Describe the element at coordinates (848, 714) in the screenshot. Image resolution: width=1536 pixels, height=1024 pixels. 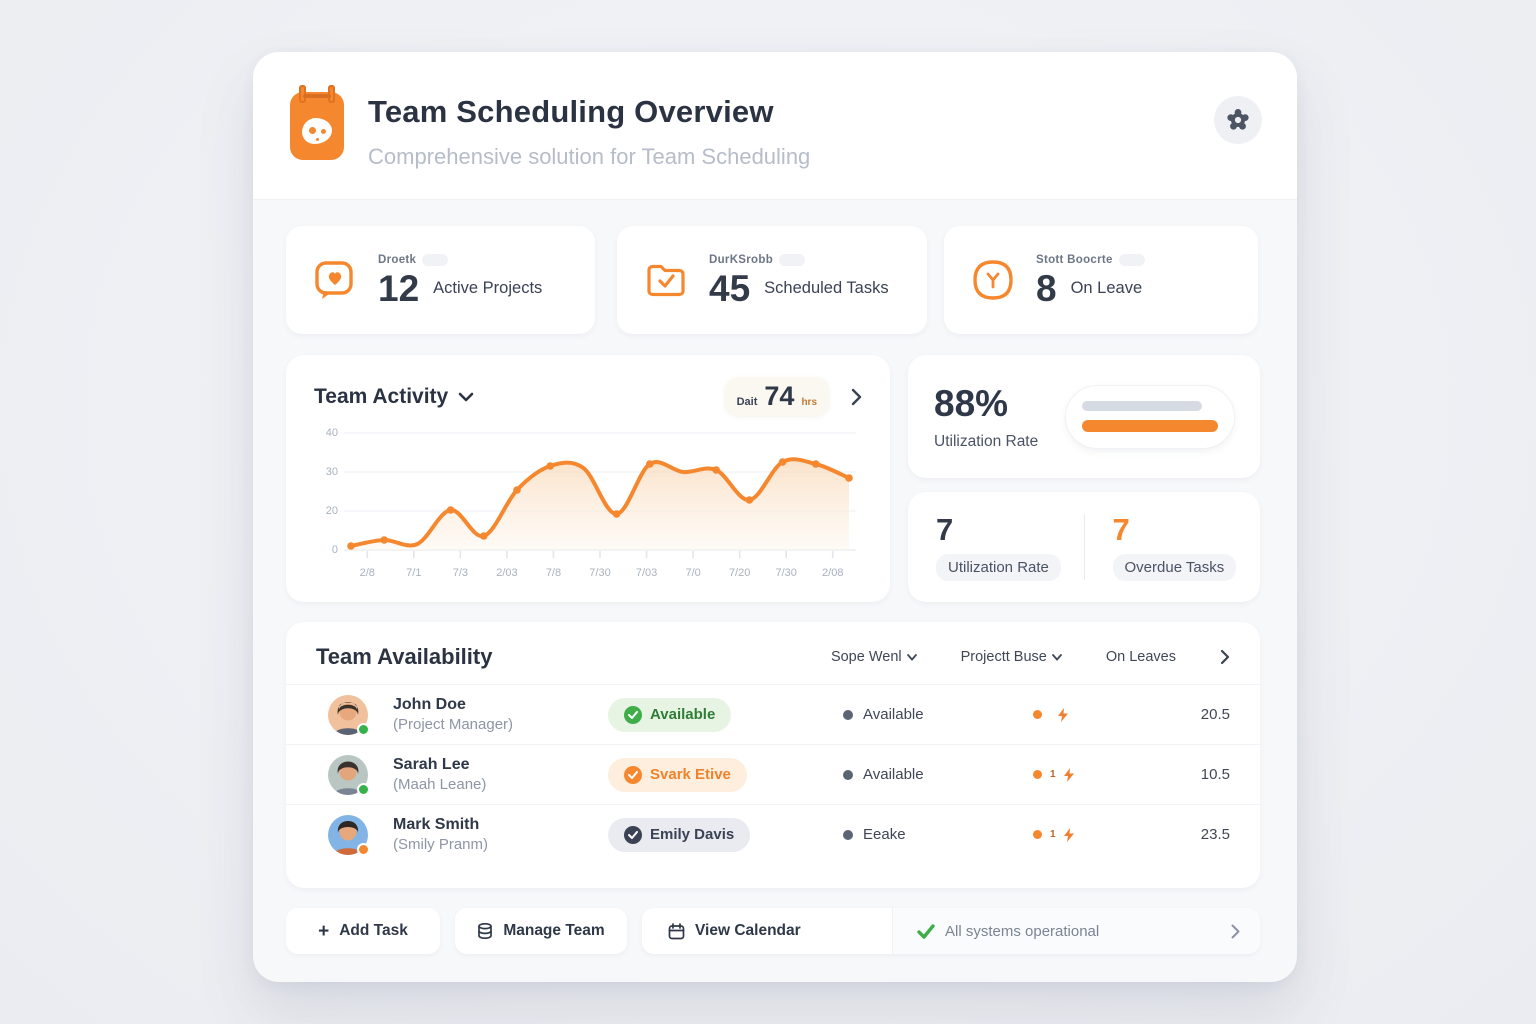
I see `status-dot` at that location.